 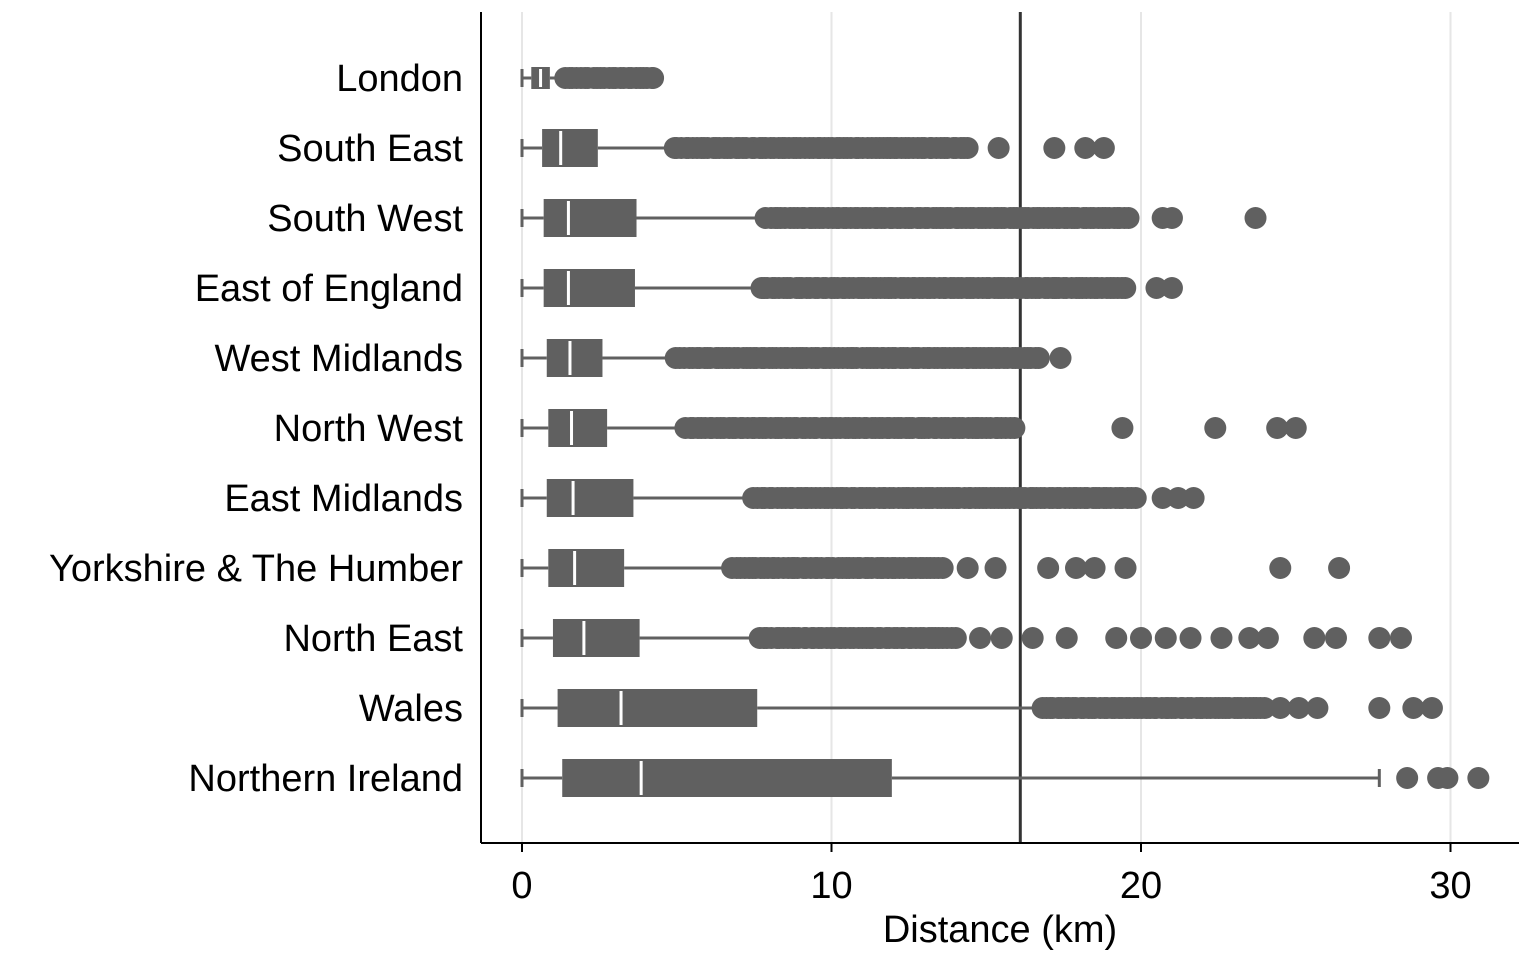 What do you see at coordinates (521, 886) in the screenshot?
I see `x-tick-label-0: 0` at bounding box center [521, 886].